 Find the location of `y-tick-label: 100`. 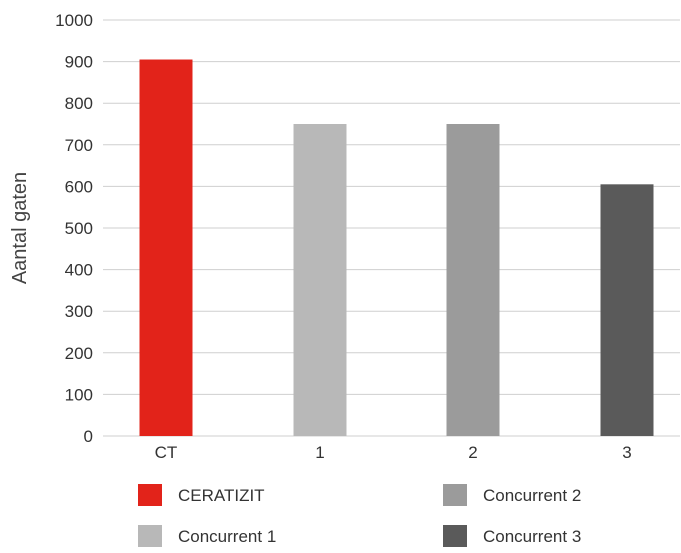

y-tick-label: 100 is located at coordinates (79, 394).